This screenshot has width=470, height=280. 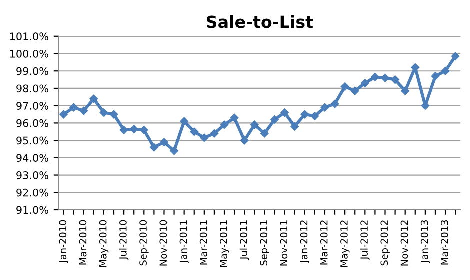 What do you see at coordinates (204, 242) in the screenshot?
I see `x-tick-label: Mar-2011` at bounding box center [204, 242].